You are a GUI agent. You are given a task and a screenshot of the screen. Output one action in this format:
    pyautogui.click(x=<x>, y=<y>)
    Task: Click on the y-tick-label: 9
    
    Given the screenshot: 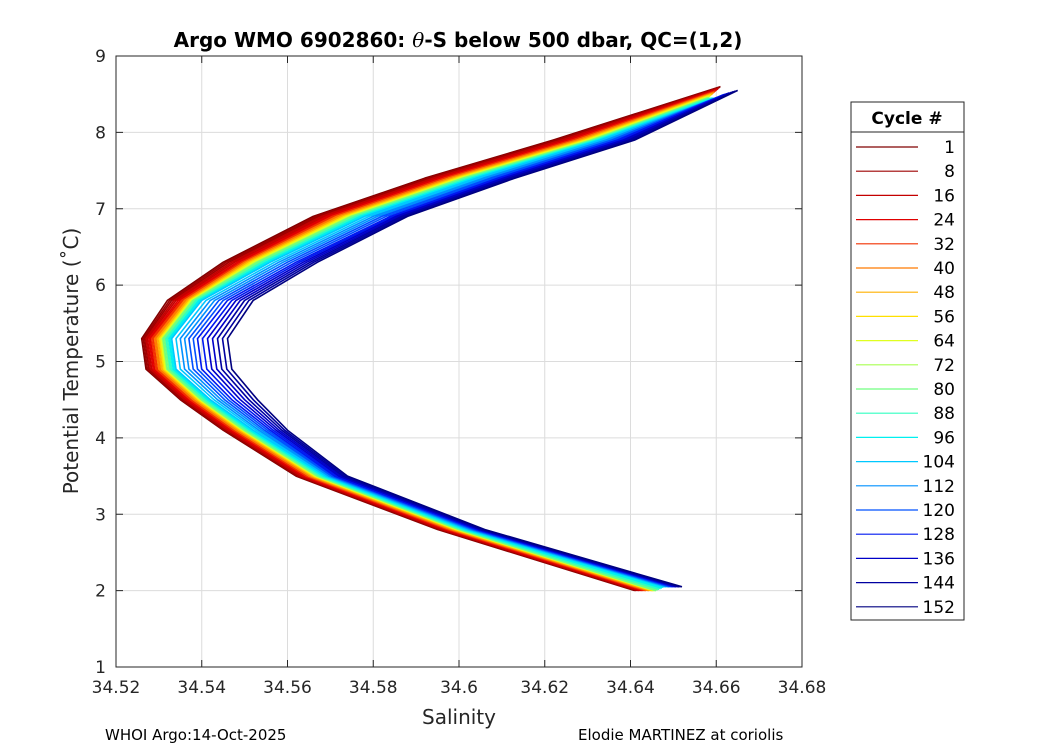 What is the action you would take?
    pyautogui.click(x=100, y=57)
    